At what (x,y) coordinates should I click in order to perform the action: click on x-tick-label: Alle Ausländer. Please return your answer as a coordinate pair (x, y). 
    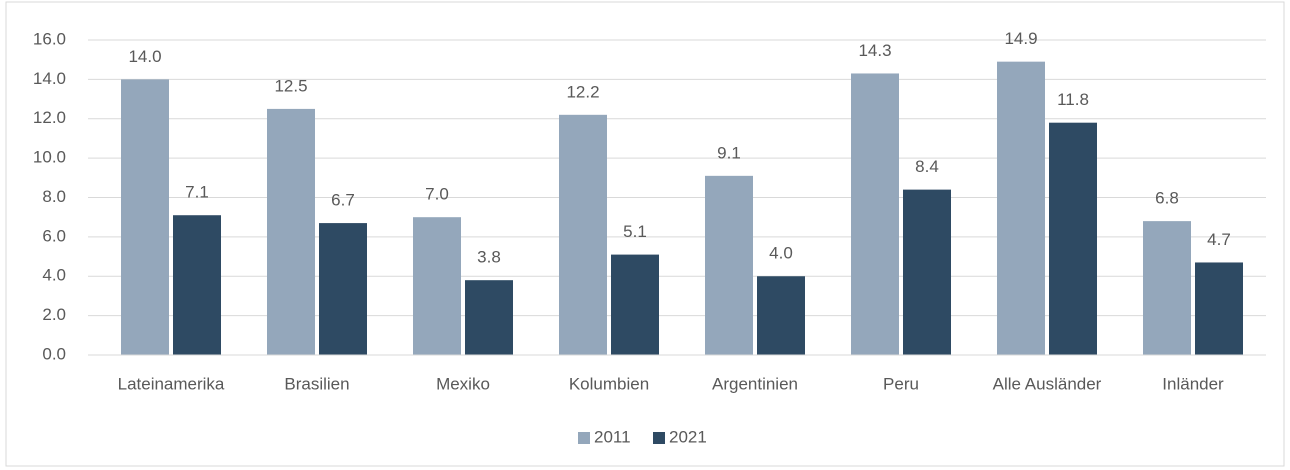
    Looking at the image, I should click on (1047, 383).